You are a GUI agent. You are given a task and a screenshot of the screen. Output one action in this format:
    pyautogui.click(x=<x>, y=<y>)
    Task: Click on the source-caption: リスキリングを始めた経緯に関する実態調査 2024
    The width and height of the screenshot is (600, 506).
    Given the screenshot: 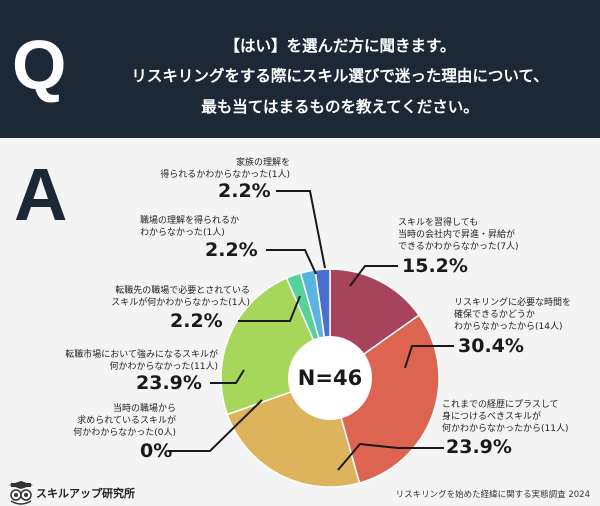 What is the action you would take?
    pyautogui.click(x=492, y=495)
    